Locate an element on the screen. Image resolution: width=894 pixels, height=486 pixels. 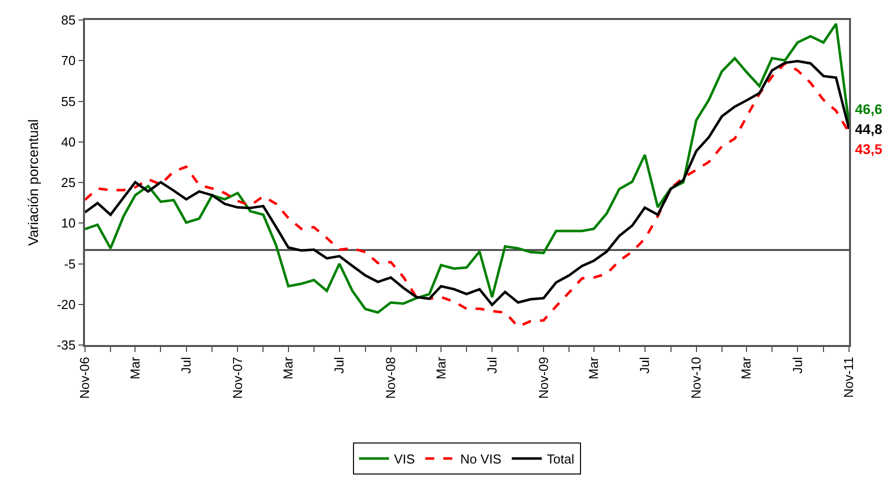
y-tick-label: -5 is located at coordinates (70, 264).